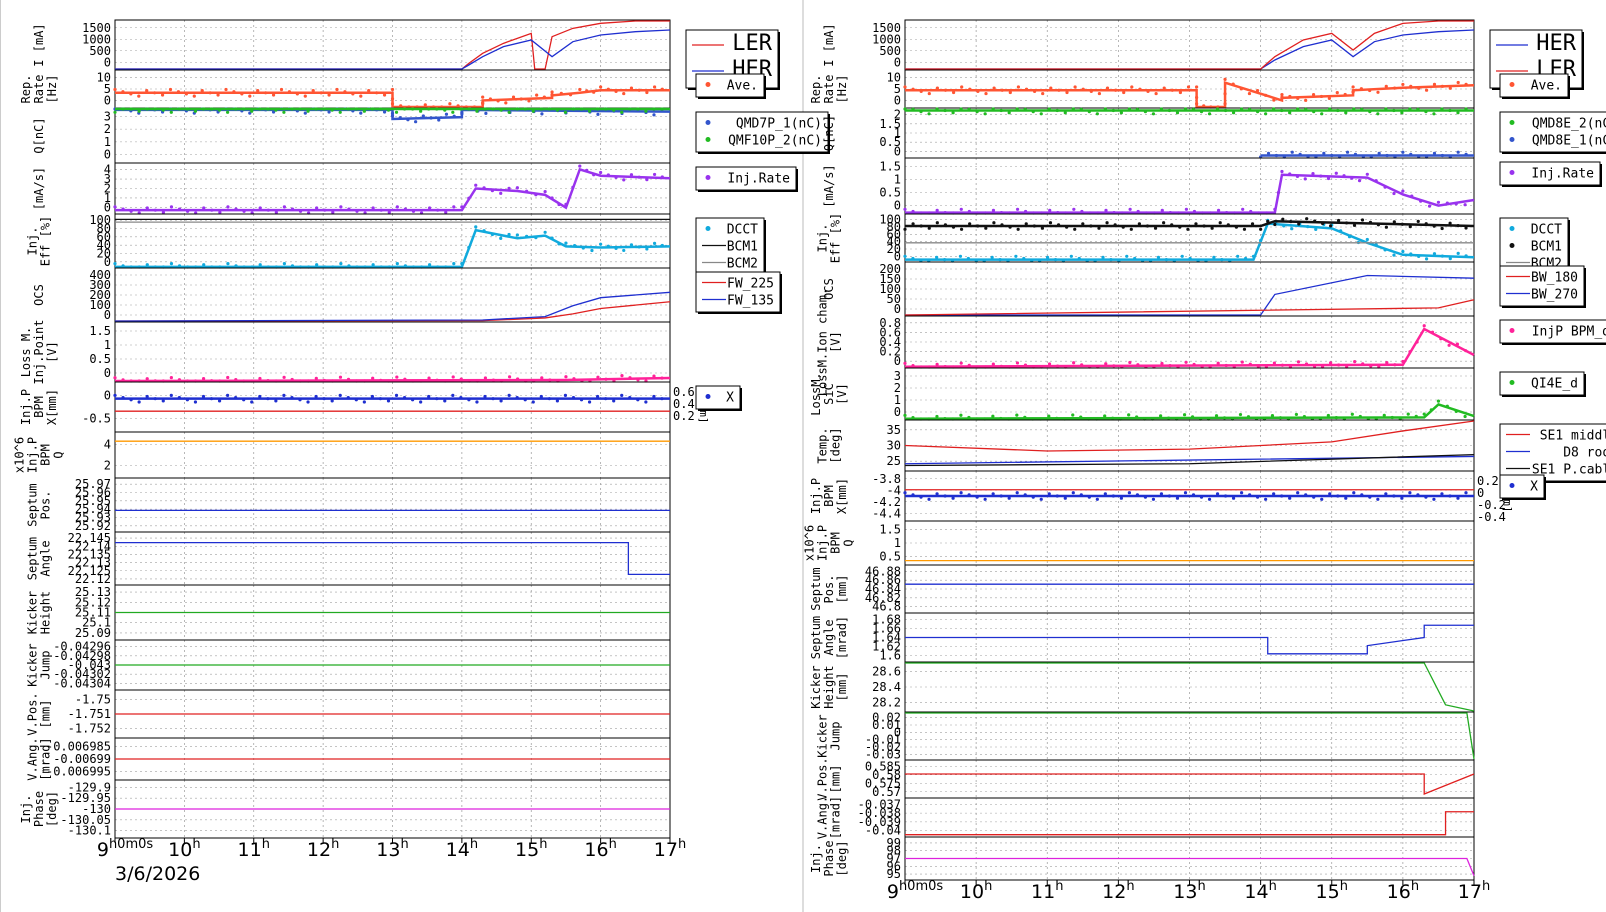  Describe the element at coordinates (33, 612) in the screenshot. I see `y-axis-label-line: Kicker` at that location.